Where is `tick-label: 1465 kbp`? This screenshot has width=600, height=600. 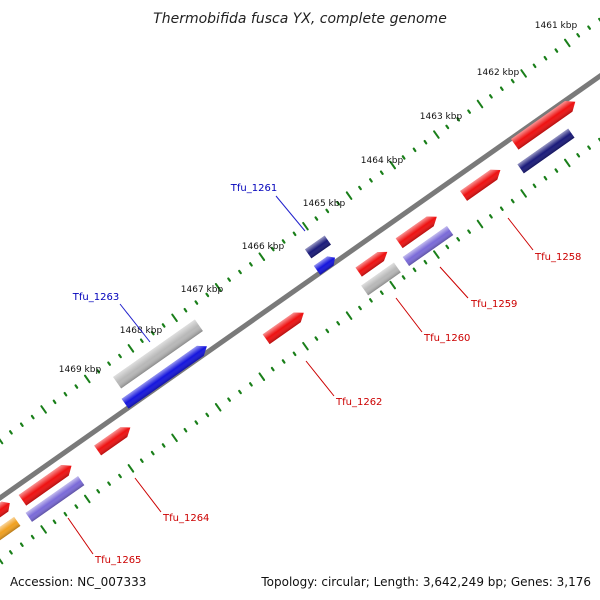 tick-label: 1465 kbp is located at coordinates (324, 204).